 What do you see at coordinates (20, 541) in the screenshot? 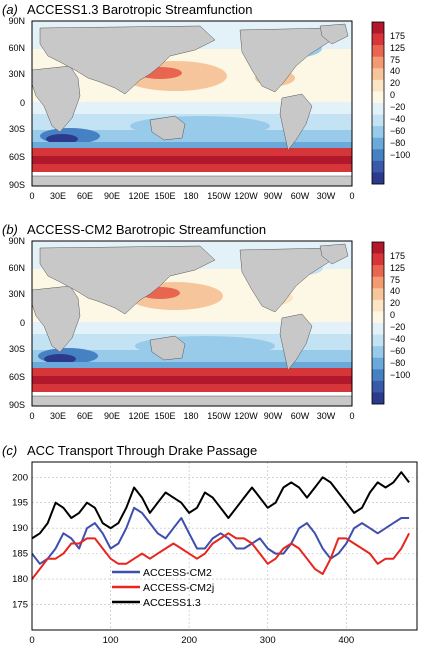
I see `y-tick-labels: 175 180 185 190 195 200` at bounding box center [20, 541].